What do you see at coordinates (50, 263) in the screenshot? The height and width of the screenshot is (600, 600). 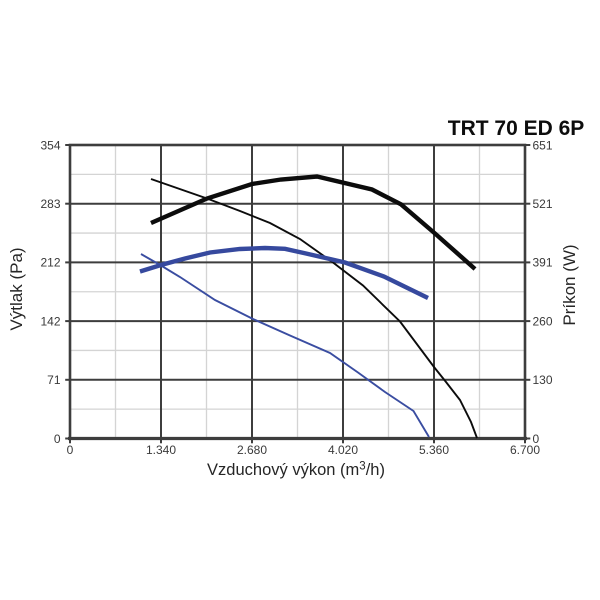 I see `svg-text: 212` at bounding box center [50, 263].